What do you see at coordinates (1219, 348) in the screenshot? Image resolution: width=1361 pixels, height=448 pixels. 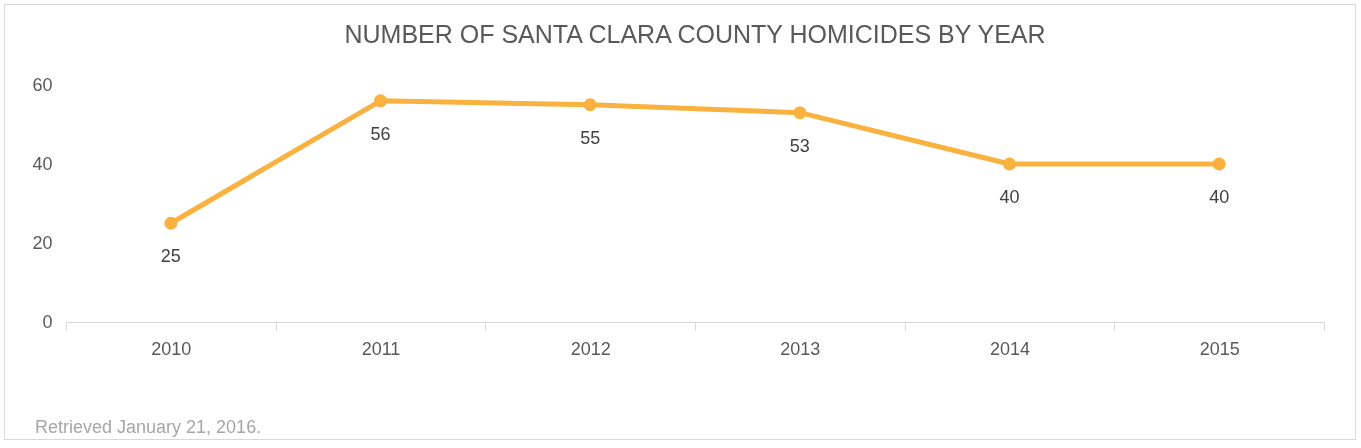 I see `x-tick-label: 2015` at bounding box center [1219, 348].